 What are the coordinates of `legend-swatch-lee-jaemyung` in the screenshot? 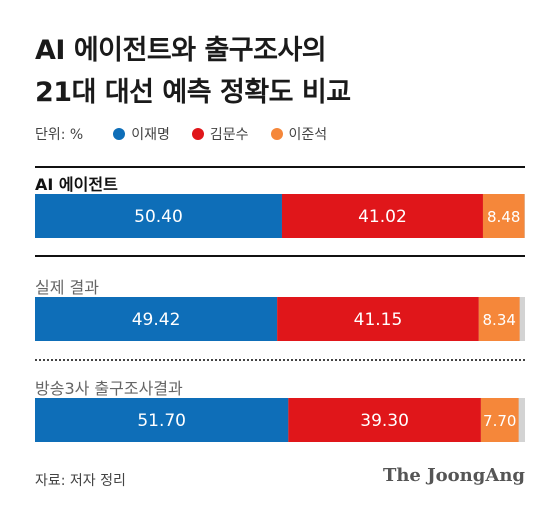 It's located at (119, 134).